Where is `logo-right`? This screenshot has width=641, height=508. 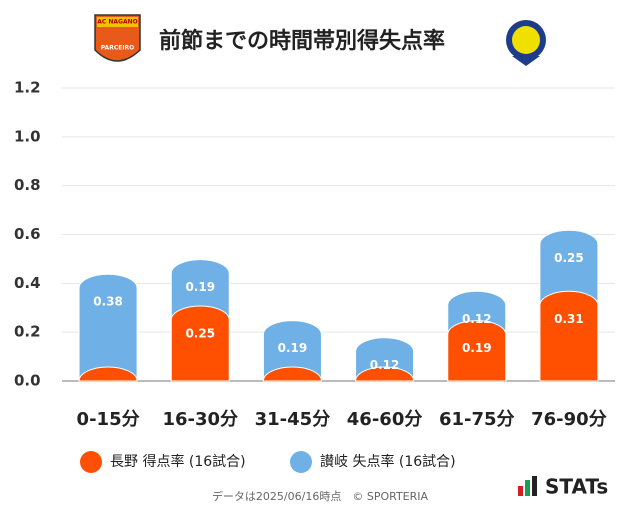
logo-right is located at coordinates (526, 43).